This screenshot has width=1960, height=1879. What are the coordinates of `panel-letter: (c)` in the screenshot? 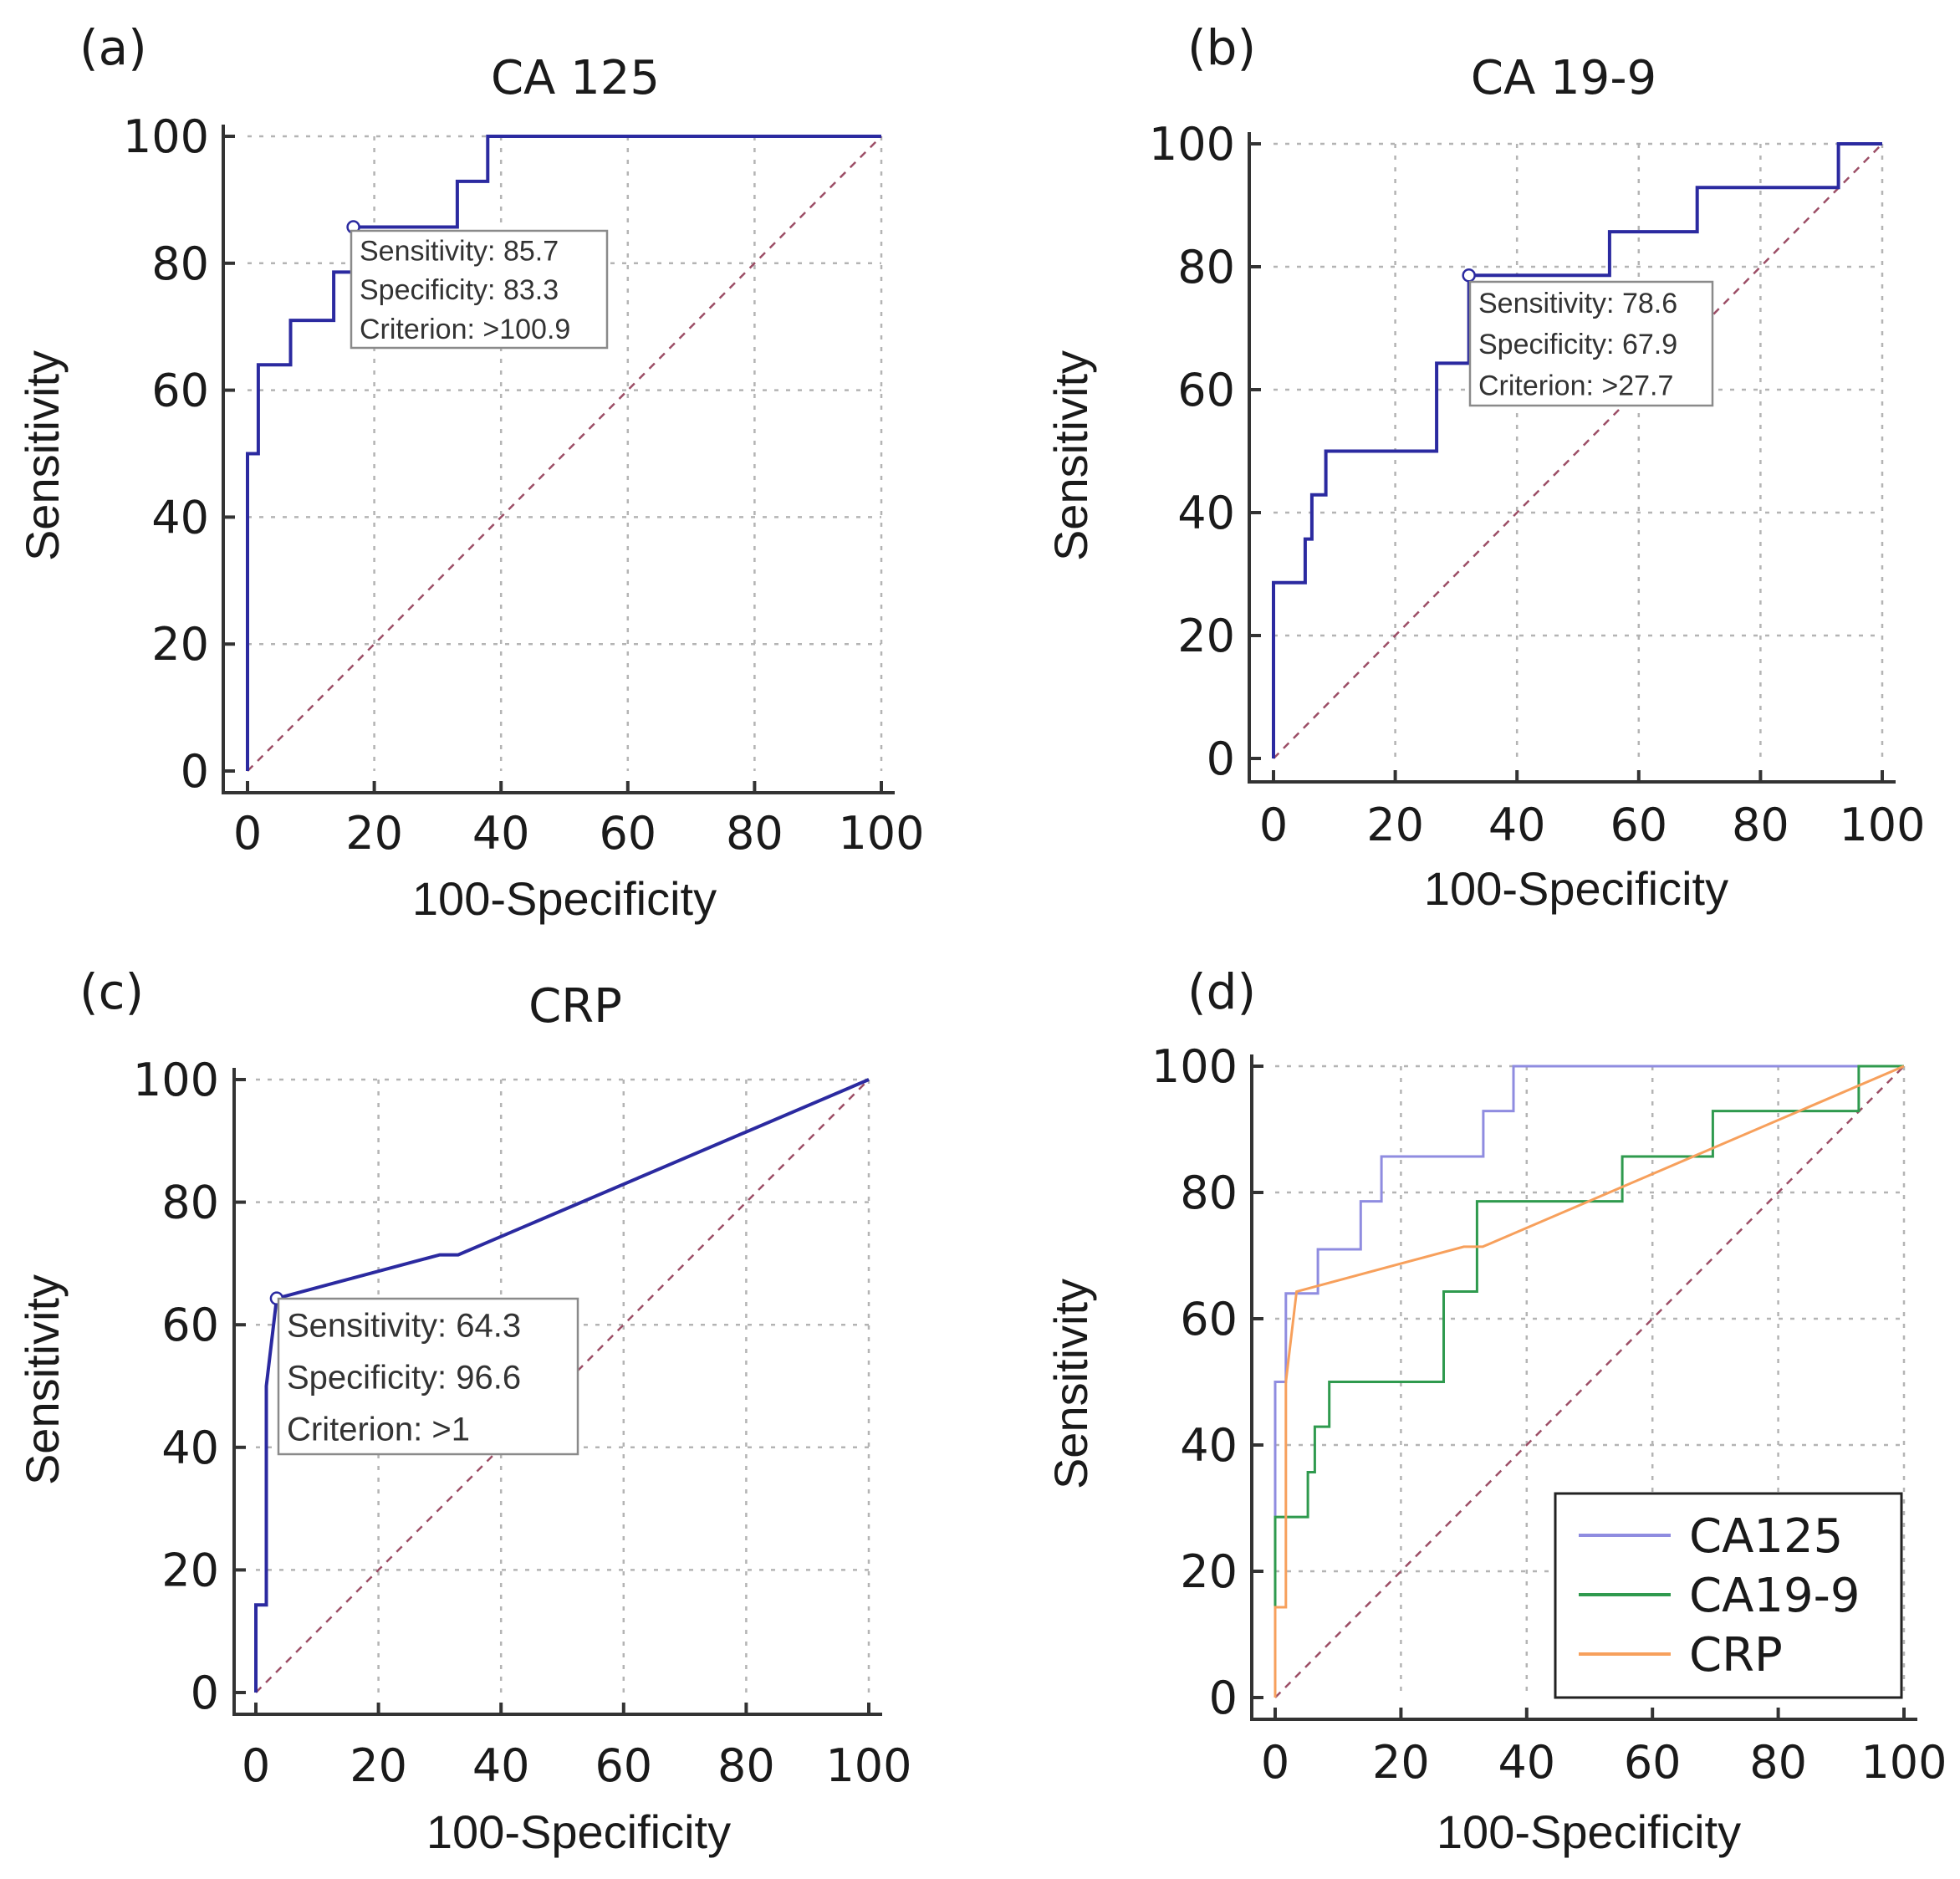 It's located at (111, 991).